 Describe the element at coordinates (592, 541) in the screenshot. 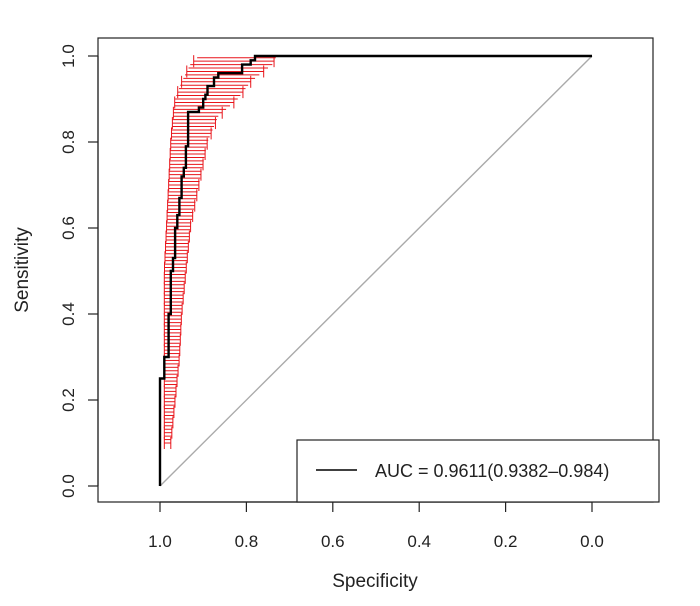

I see `x-tick-label: 0.0` at that location.